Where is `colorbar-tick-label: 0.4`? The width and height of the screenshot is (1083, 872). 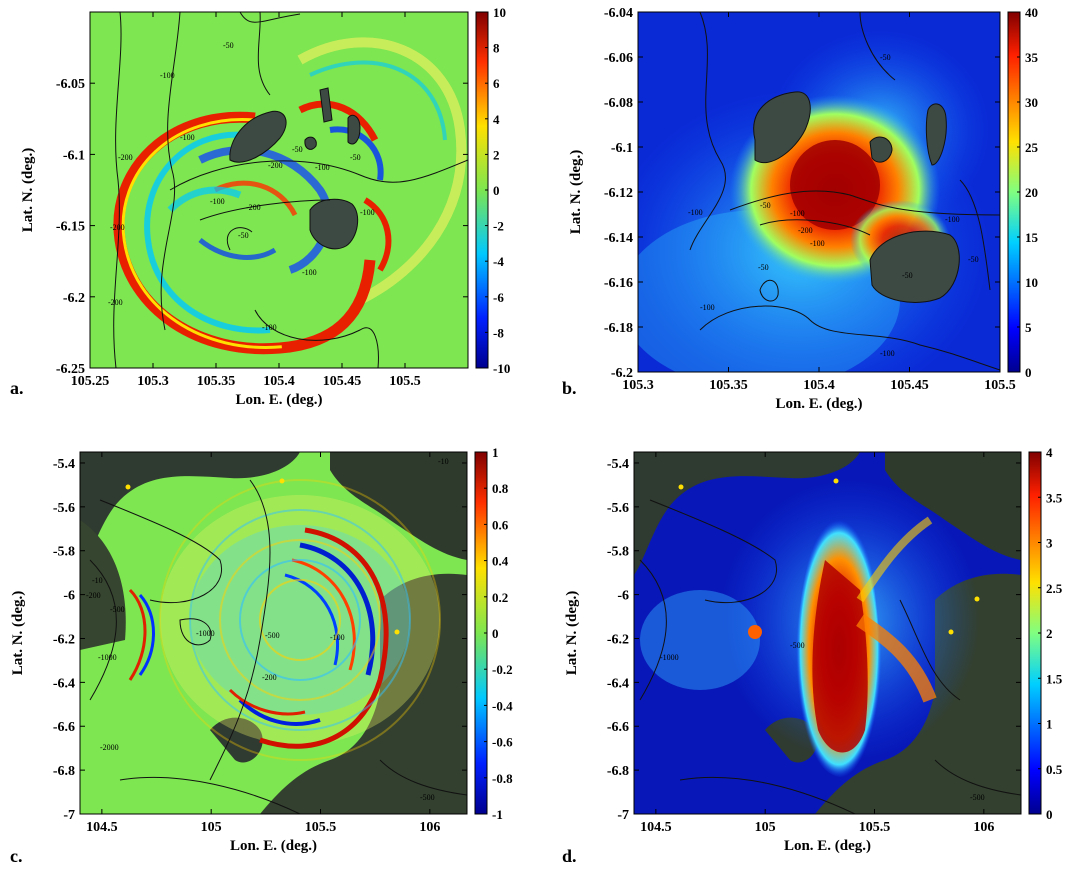
colorbar-tick-label: 0.4 is located at coordinates (500, 561).